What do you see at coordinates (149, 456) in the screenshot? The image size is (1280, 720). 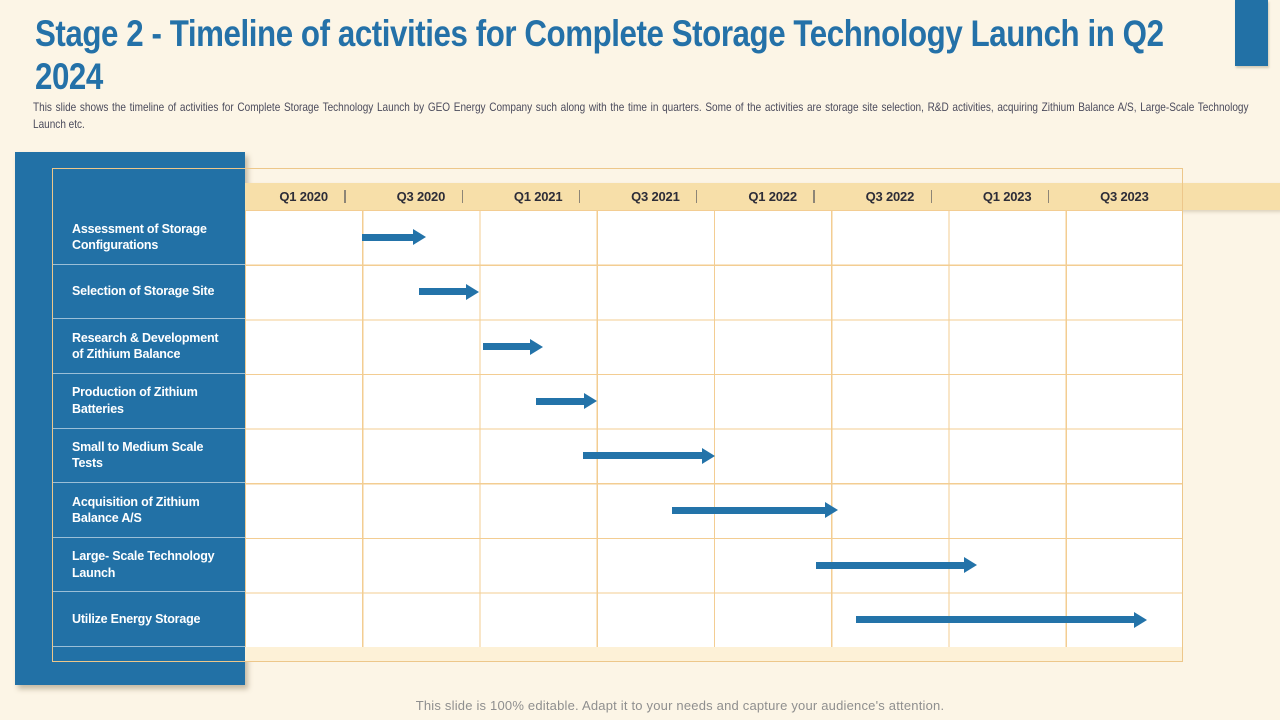 I see `activity-label: Small to Medium Scale Tests` at bounding box center [149, 456].